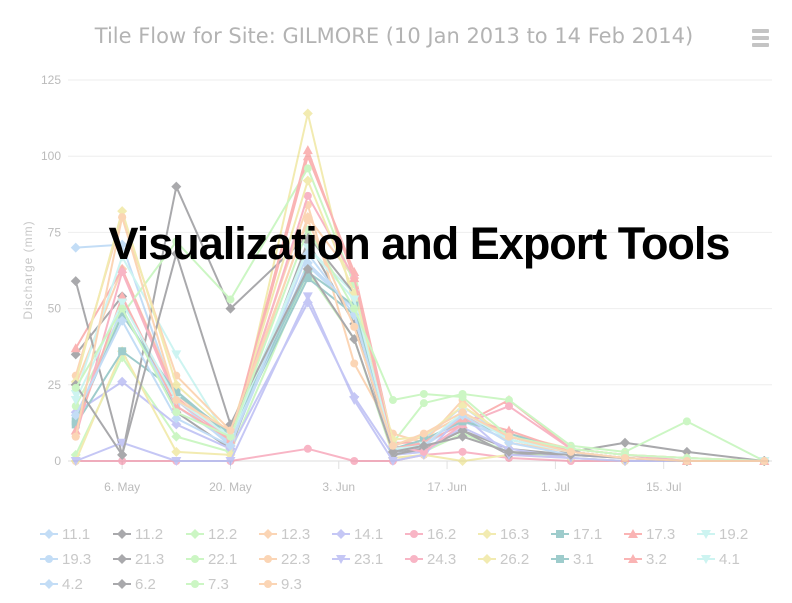 The width and height of the screenshot is (792, 603). I want to click on series-9-3-point, so click(462, 412).